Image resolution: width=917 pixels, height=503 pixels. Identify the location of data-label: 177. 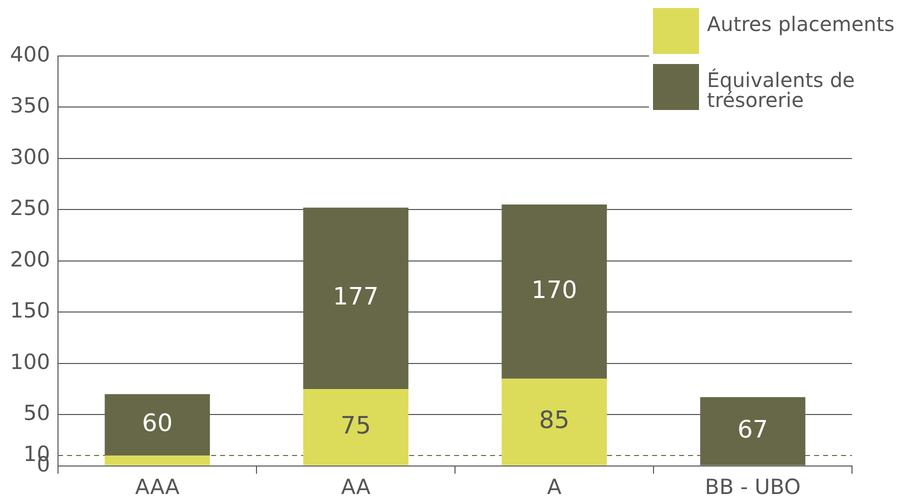
(355, 296).